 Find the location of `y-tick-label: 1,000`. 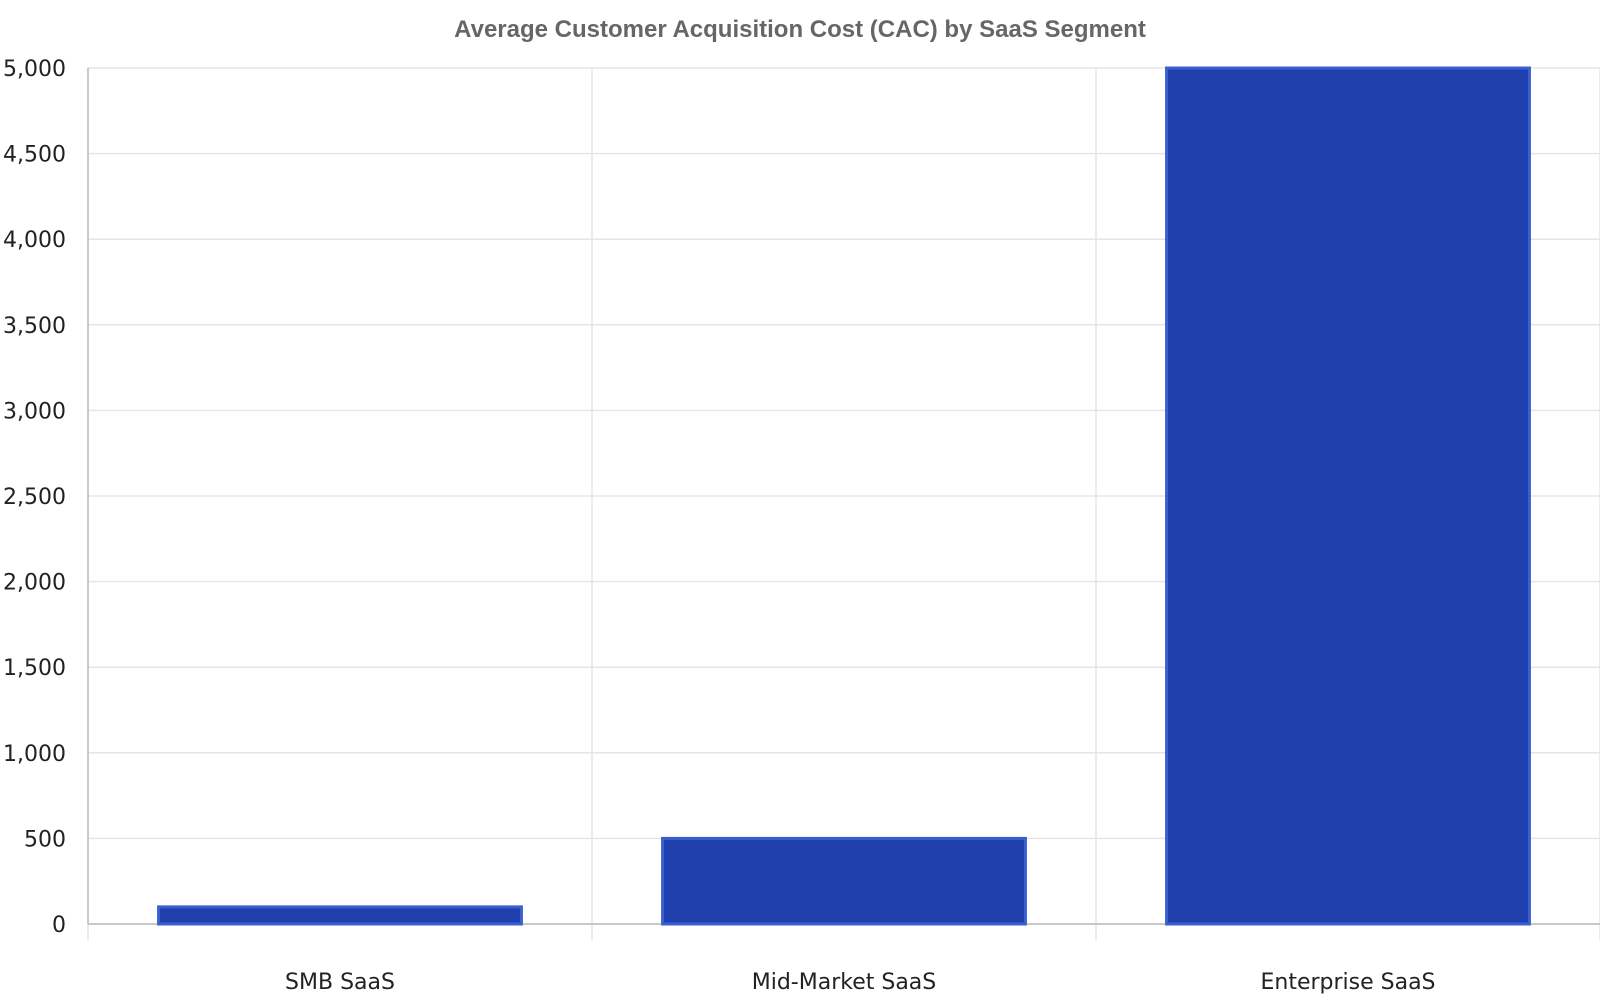

y-tick-label: 1,000 is located at coordinates (34, 754).